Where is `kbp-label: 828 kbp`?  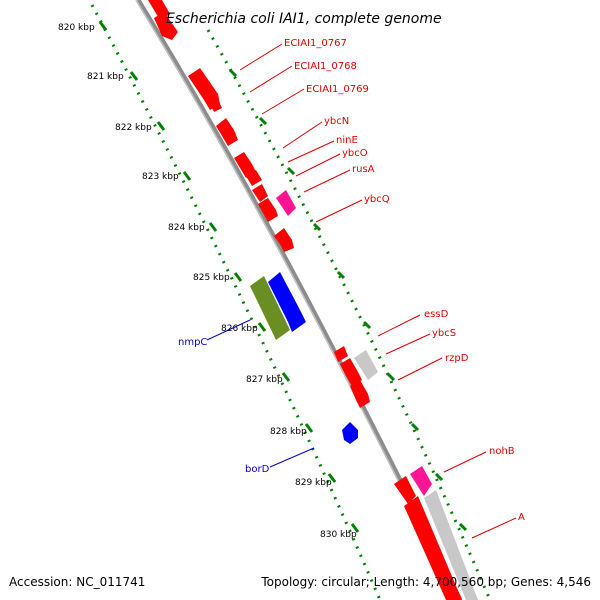 kbp-label: 828 kbp is located at coordinates (288, 432).